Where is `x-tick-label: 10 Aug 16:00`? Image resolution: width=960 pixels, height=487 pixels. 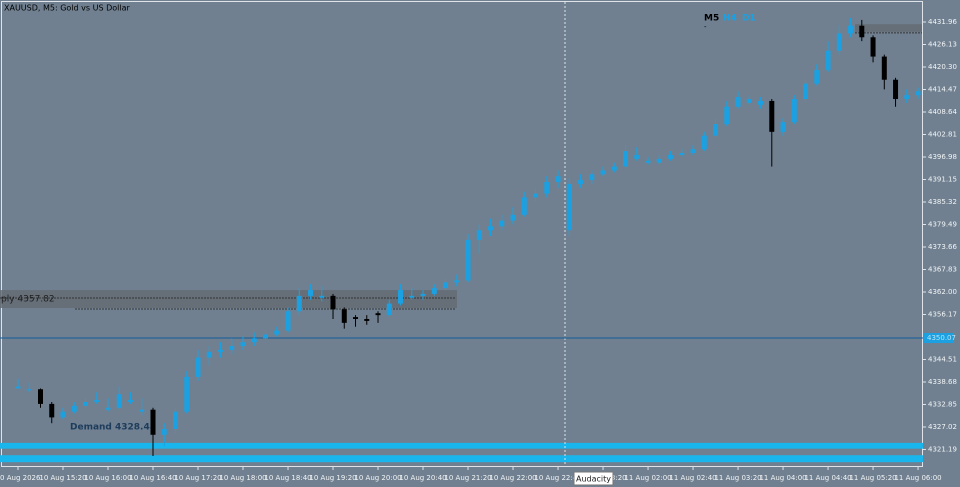 x-tick-label: 10 Aug 16:00 is located at coordinates (107, 478).